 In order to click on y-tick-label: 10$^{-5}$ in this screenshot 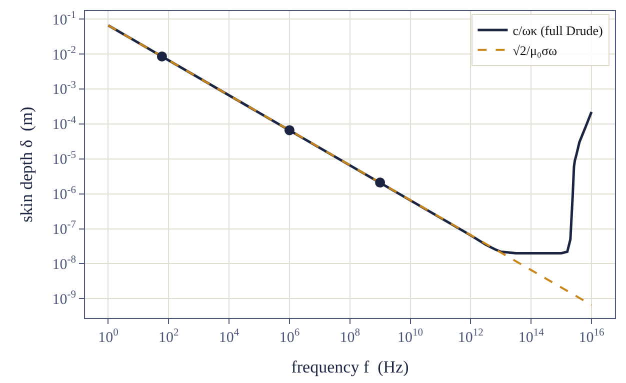, I will do `click(64, 159)`.